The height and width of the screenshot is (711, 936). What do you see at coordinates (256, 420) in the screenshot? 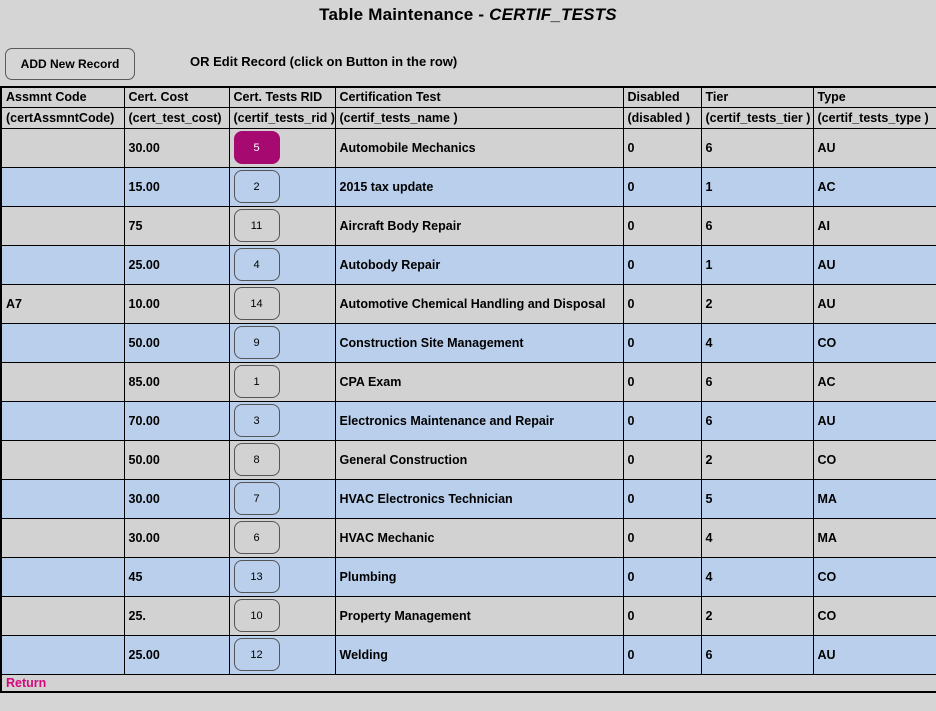
I see `edit-record-button: 3` at bounding box center [256, 420].